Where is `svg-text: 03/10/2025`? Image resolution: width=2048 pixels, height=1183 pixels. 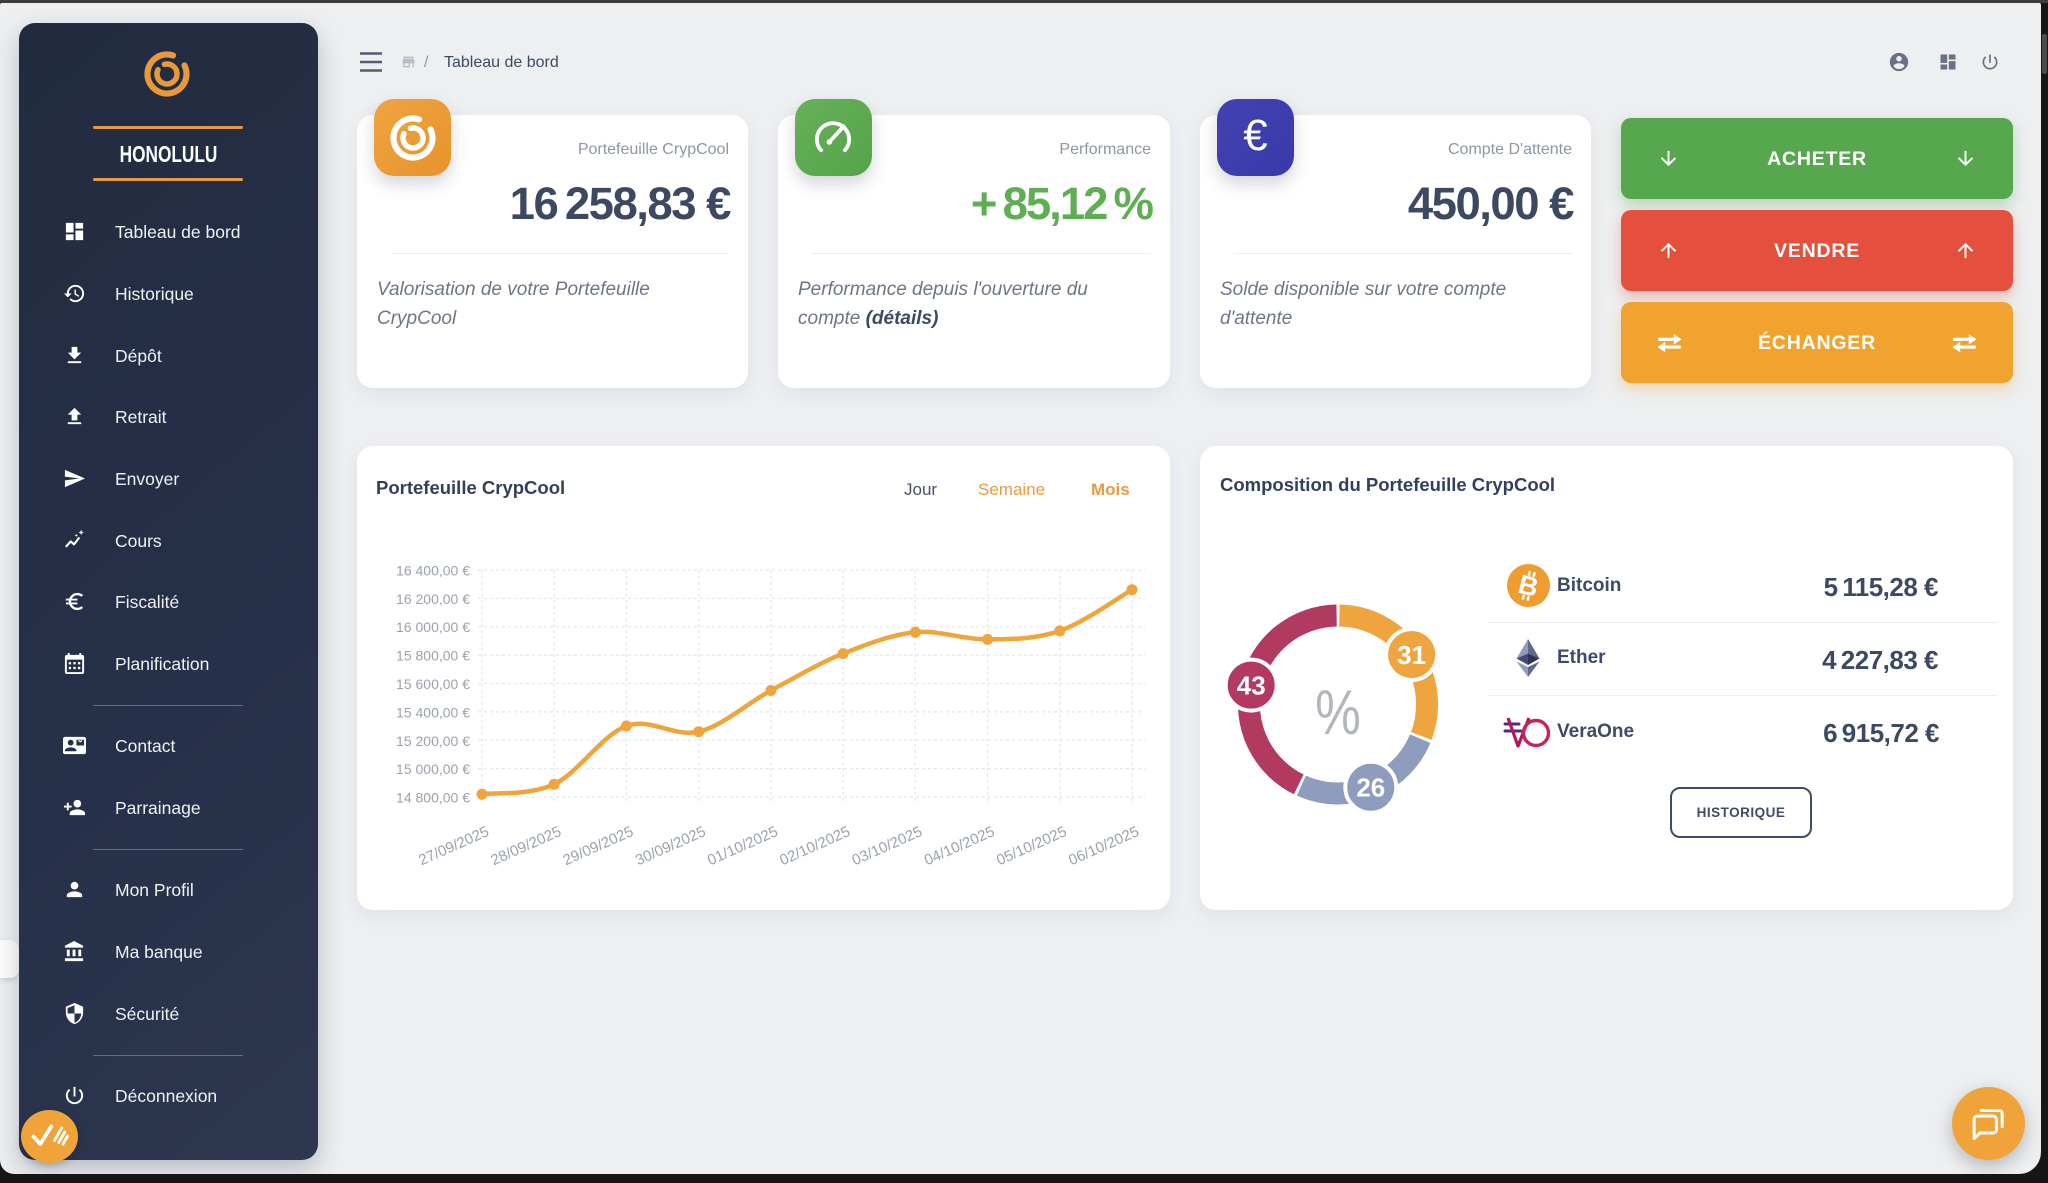
svg-text: 03/10/2025 is located at coordinates (887, 846).